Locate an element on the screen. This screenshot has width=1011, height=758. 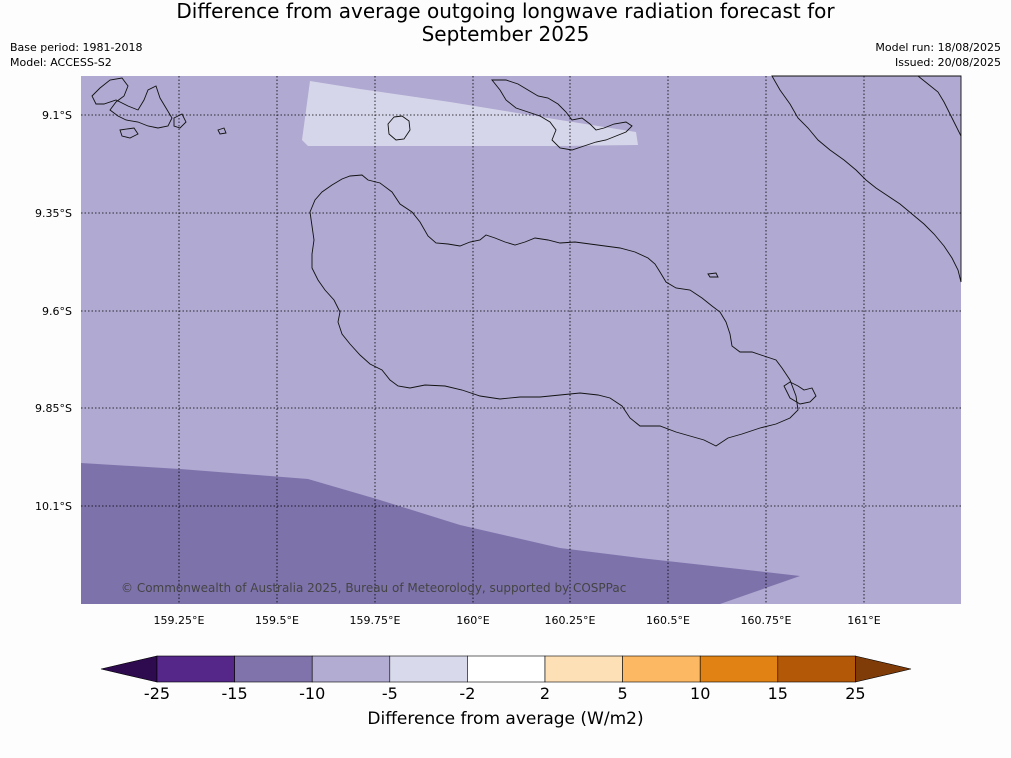
lat-tick-labels: 9.1°S 9.35°S 9.6°S 9.85°S 10.1°S is located at coordinates (53, 311).